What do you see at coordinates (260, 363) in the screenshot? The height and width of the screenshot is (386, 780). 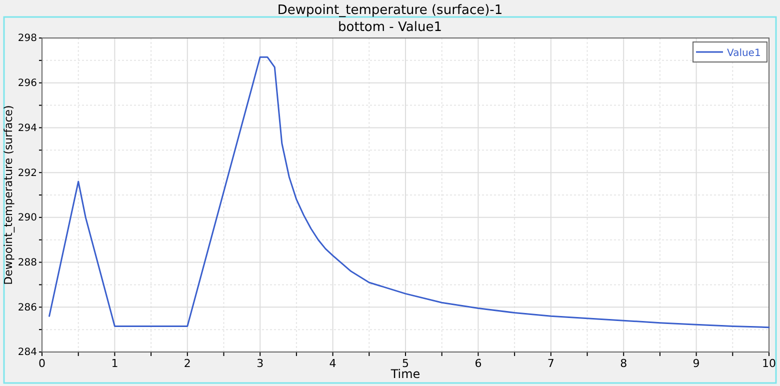 I see `x-tick-label: 3` at bounding box center [260, 363].